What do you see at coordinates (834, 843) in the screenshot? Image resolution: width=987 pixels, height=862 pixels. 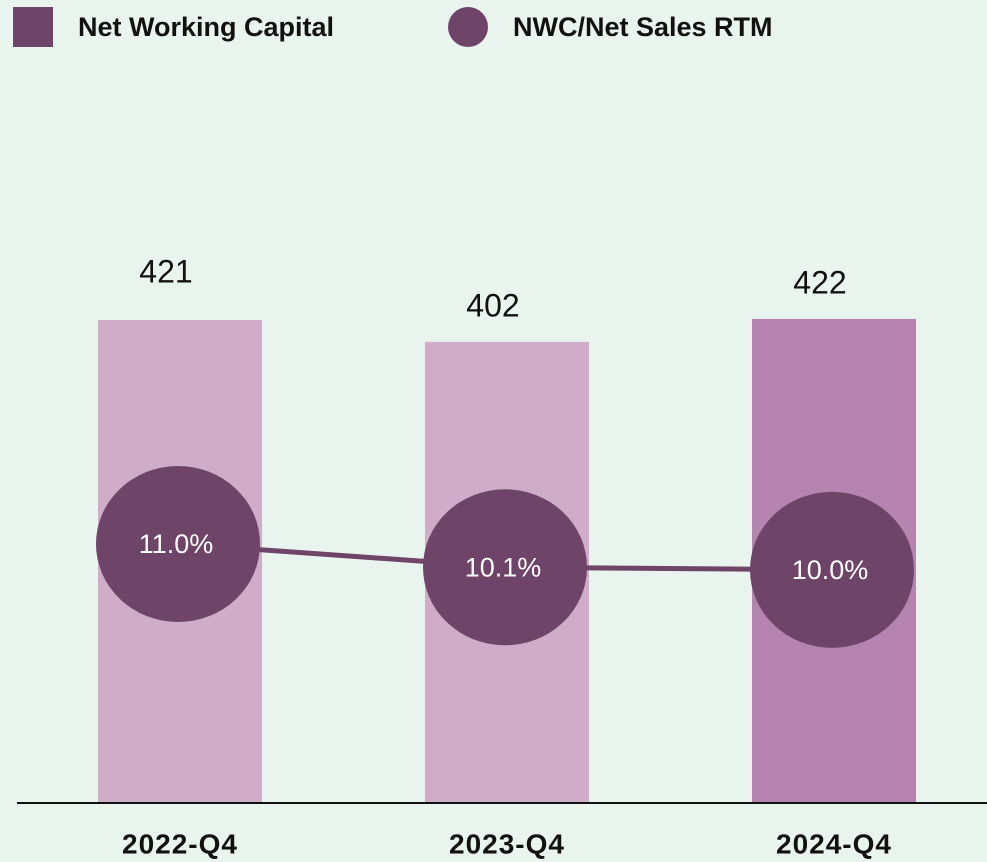 I see `x-tick-label: 2024-Q4` at bounding box center [834, 843].